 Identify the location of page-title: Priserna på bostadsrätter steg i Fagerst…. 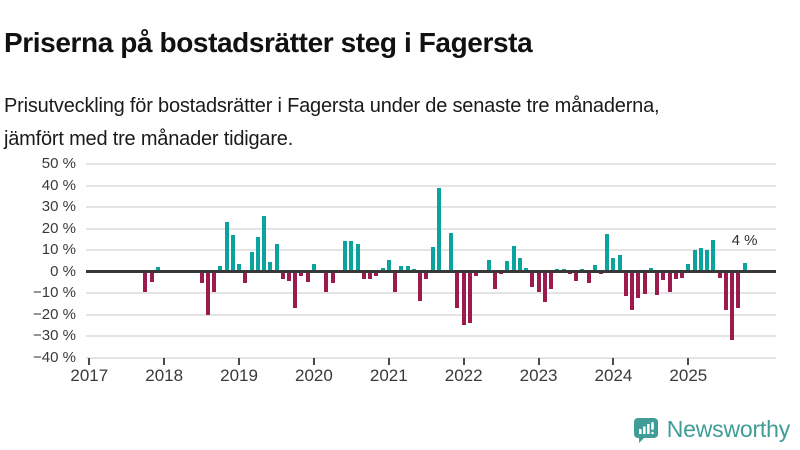
(268, 42).